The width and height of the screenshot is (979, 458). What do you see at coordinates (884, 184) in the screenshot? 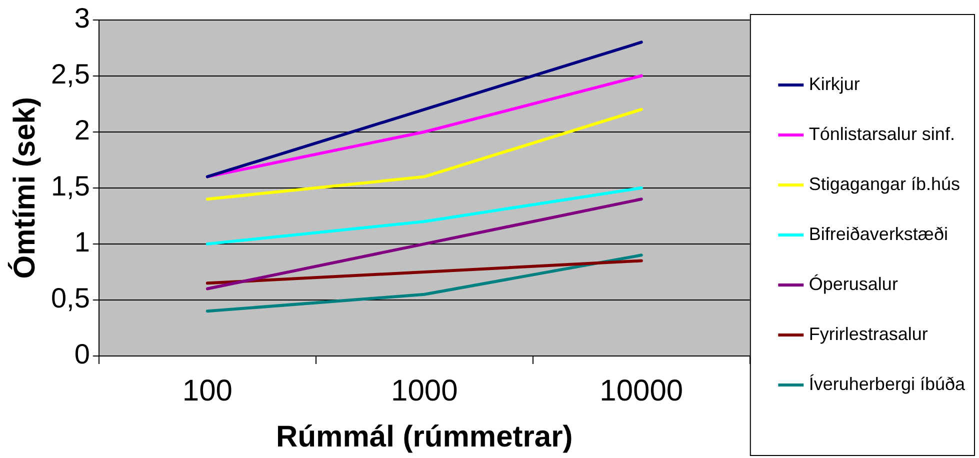
I see `legend-label: Stigagangar íb.hús` at bounding box center [884, 184].